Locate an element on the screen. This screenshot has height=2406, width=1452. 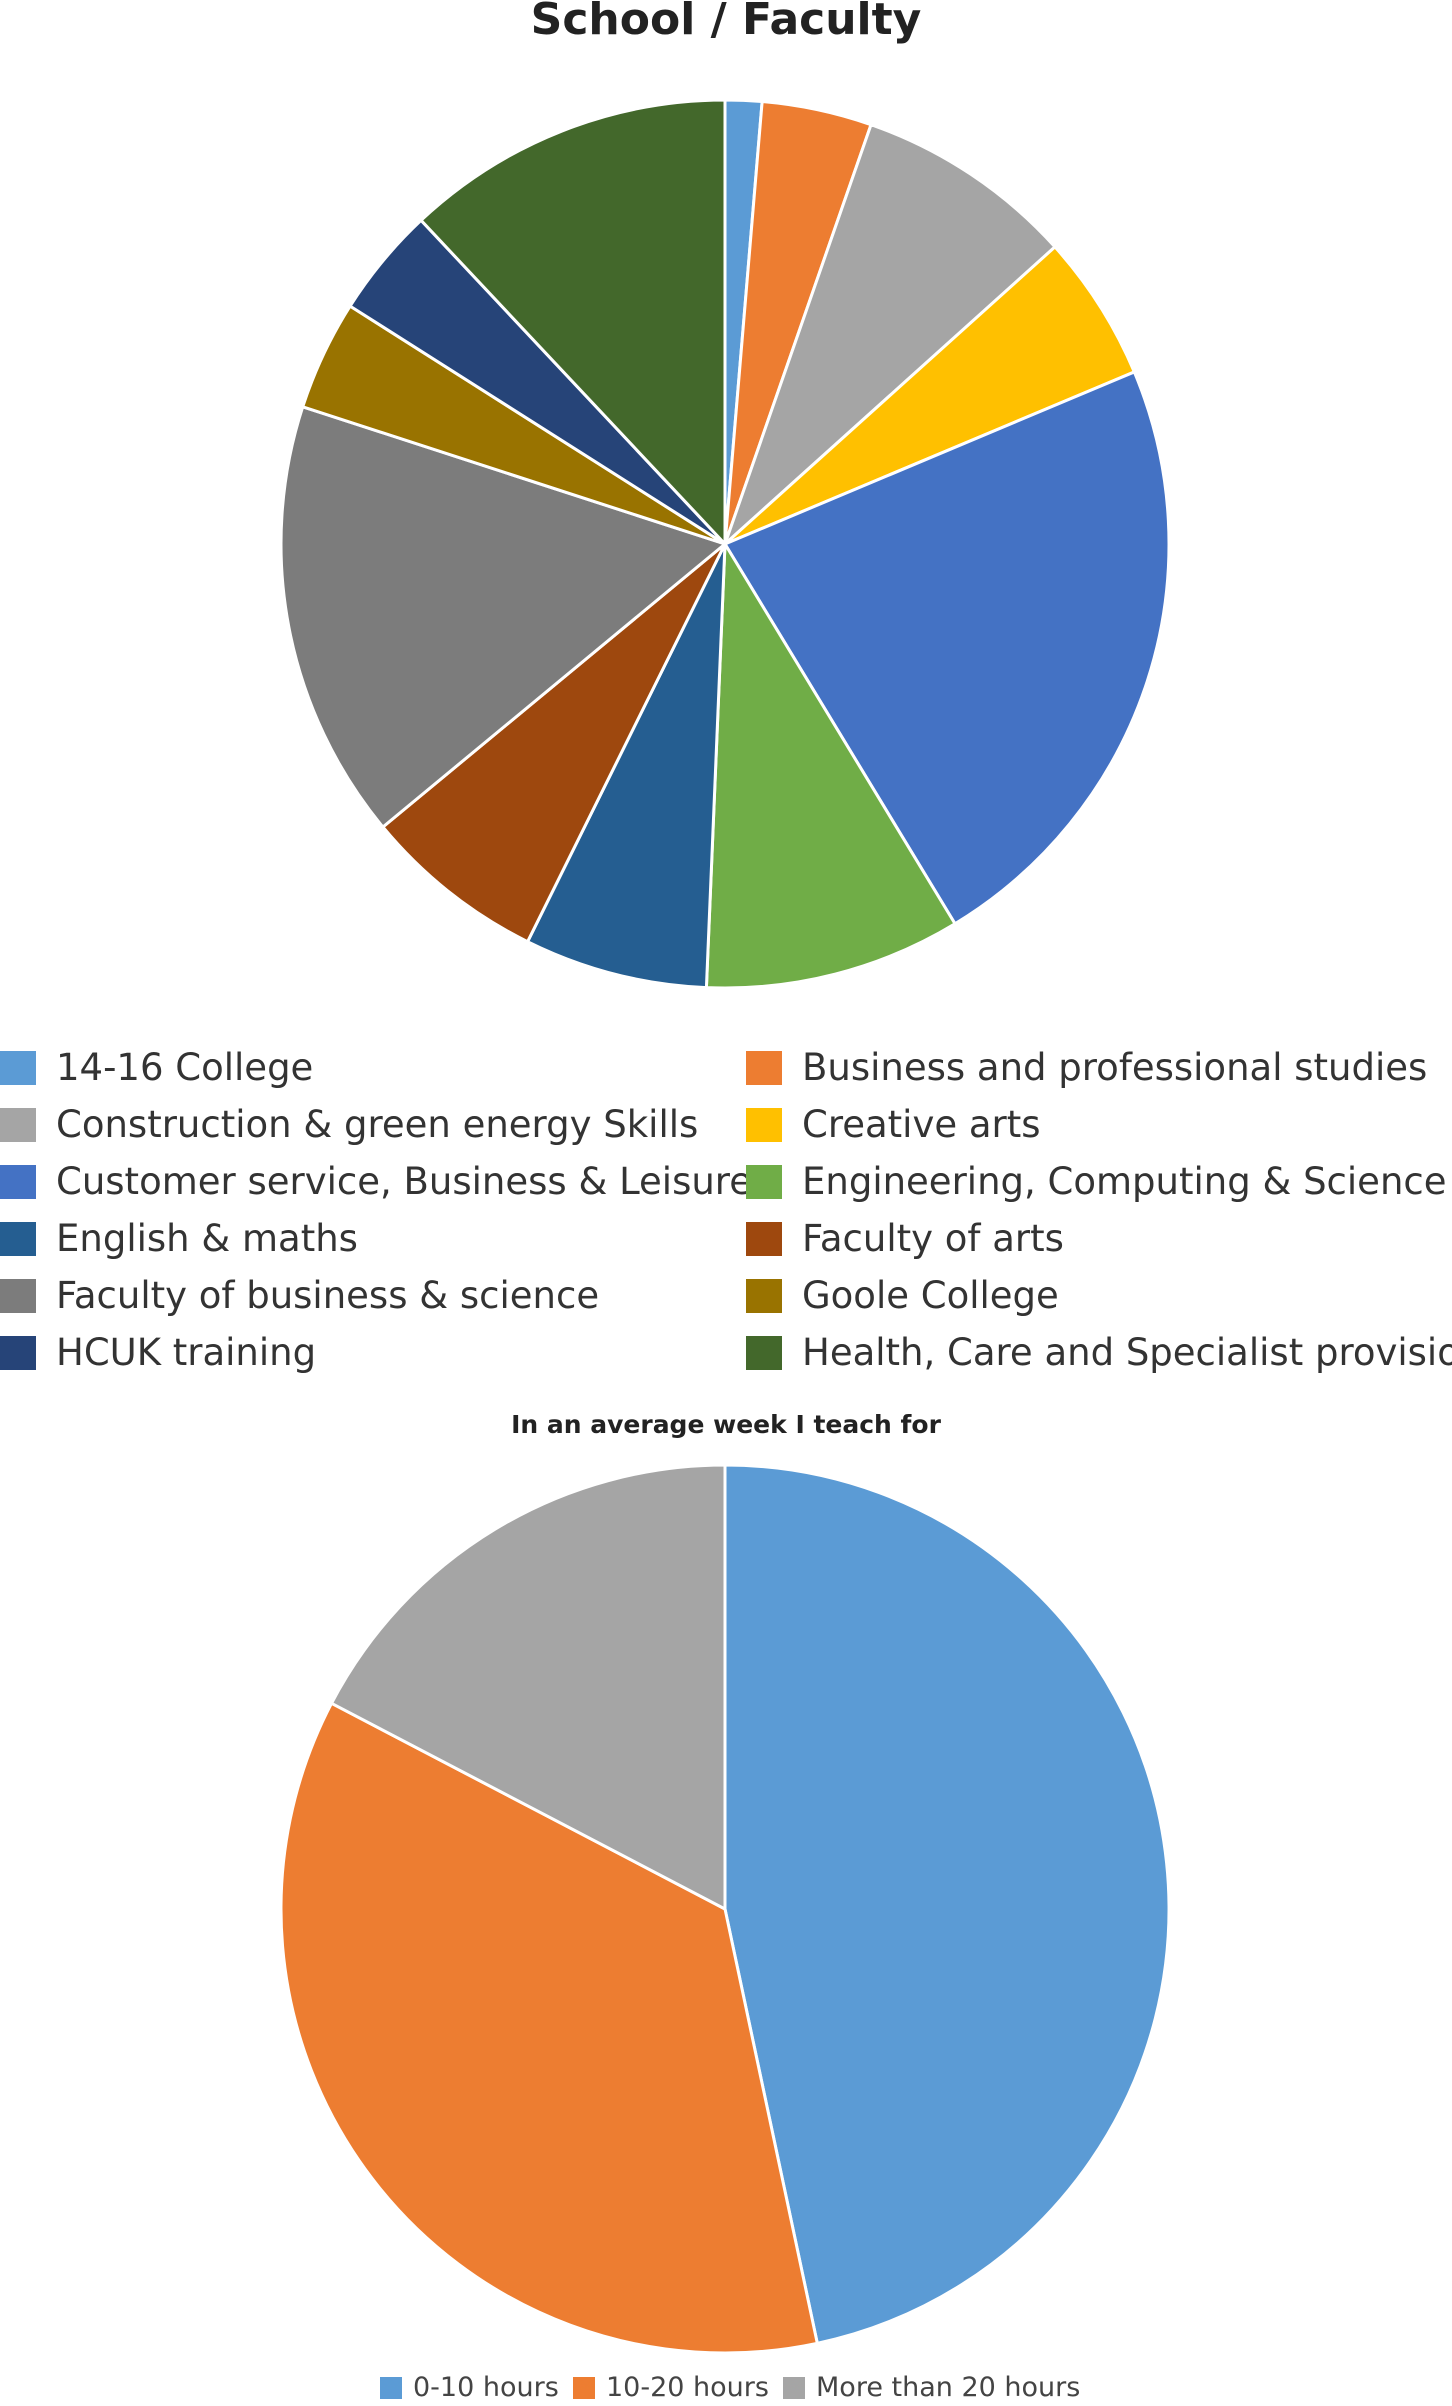
legend-label: 10-20 hours is located at coordinates (687, 2387).